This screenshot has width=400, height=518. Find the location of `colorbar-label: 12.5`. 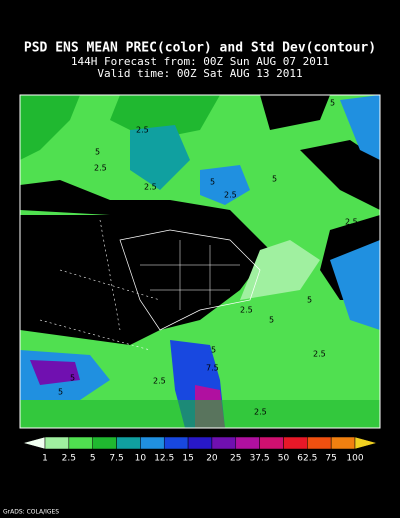

colorbar-label: 12.5 is located at coordinates (164, 459).